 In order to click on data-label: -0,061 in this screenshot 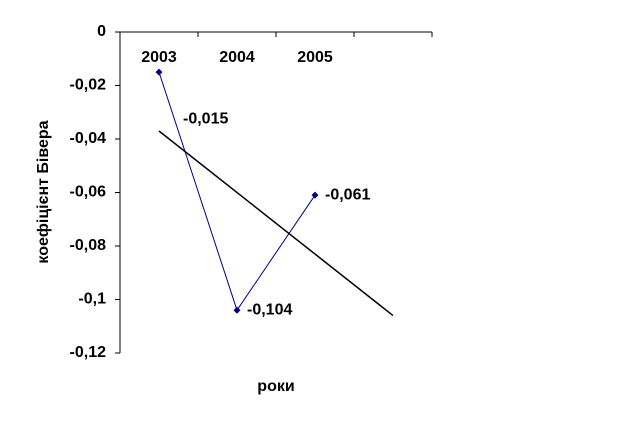, I will do `click(347, 194)`.